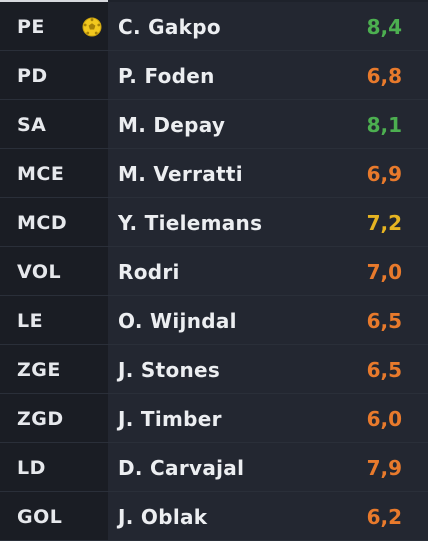 The height and width of the screenshot is (541, 428). I want to click on player-cell: Y. Tielemans, so click(220, 222).